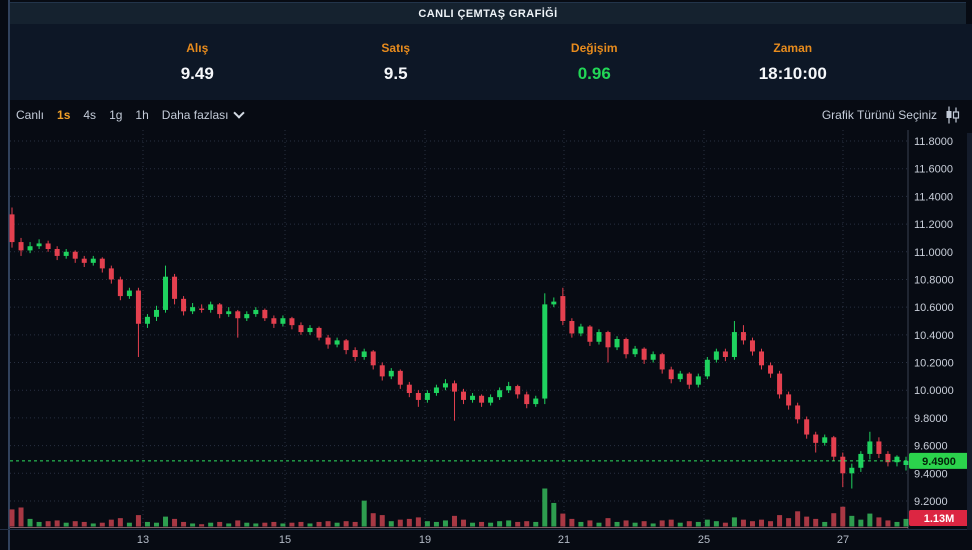 This screenshot has width=972, height=550. I want to click on timeframe-1s: 1s, so click(64, 115).